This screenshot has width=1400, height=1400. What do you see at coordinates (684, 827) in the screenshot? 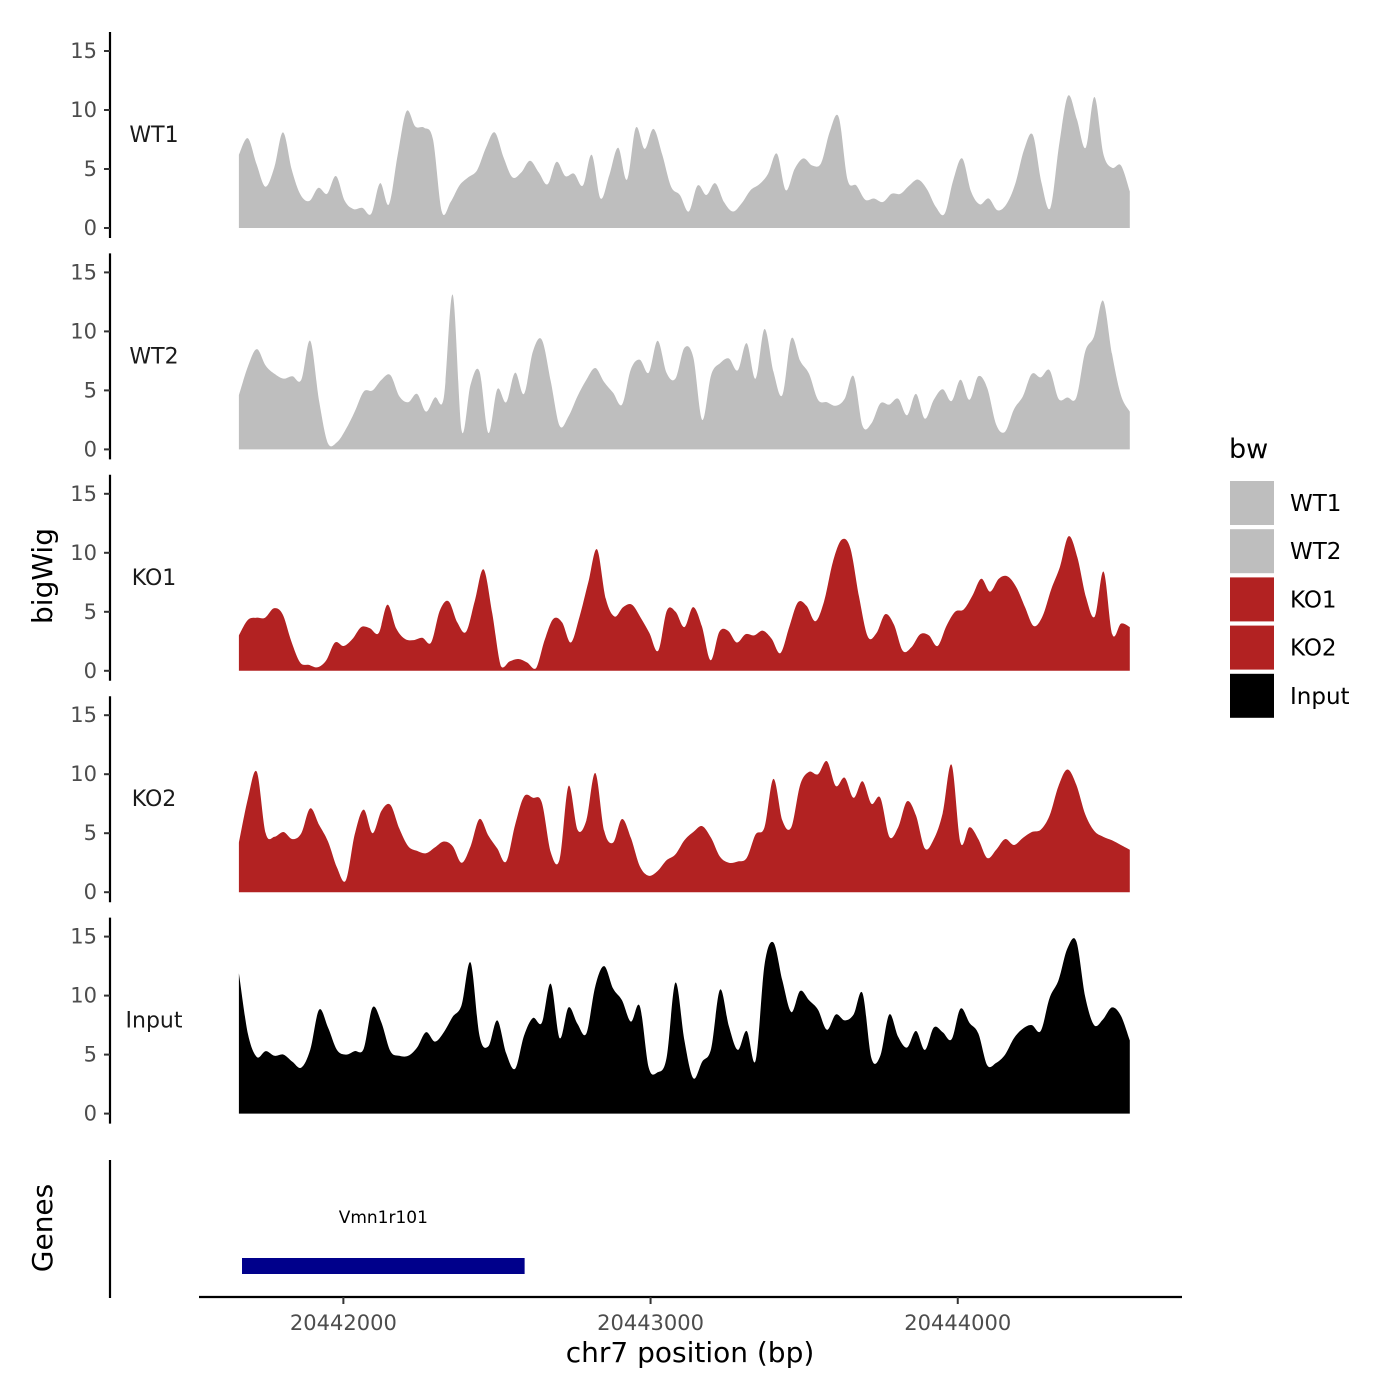
I see `signal-area-ko2` at bounding box center [684, 827].